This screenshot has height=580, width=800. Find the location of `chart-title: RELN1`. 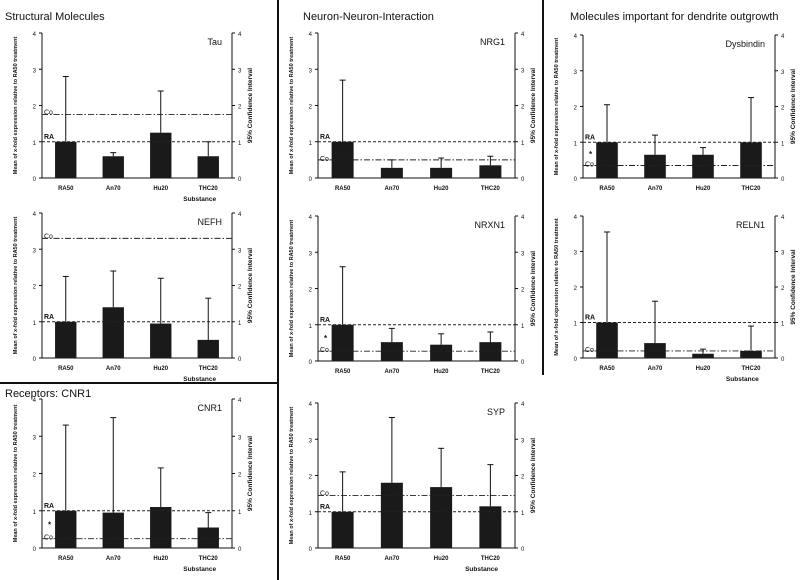

chart-title: RELN1 is located at coordinates (750, 225).